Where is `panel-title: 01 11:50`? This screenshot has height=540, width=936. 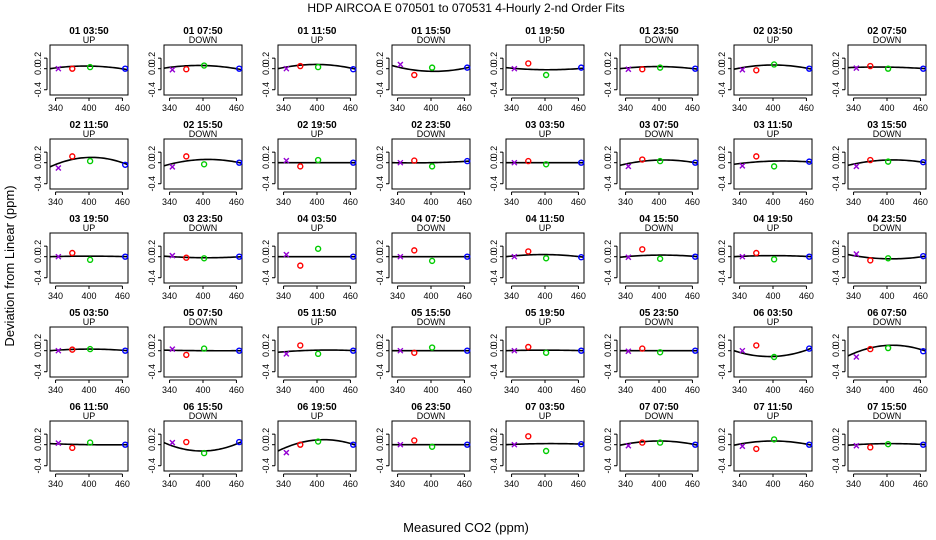 panel-title: 01 11:50 is located at coordinates (317, 31).